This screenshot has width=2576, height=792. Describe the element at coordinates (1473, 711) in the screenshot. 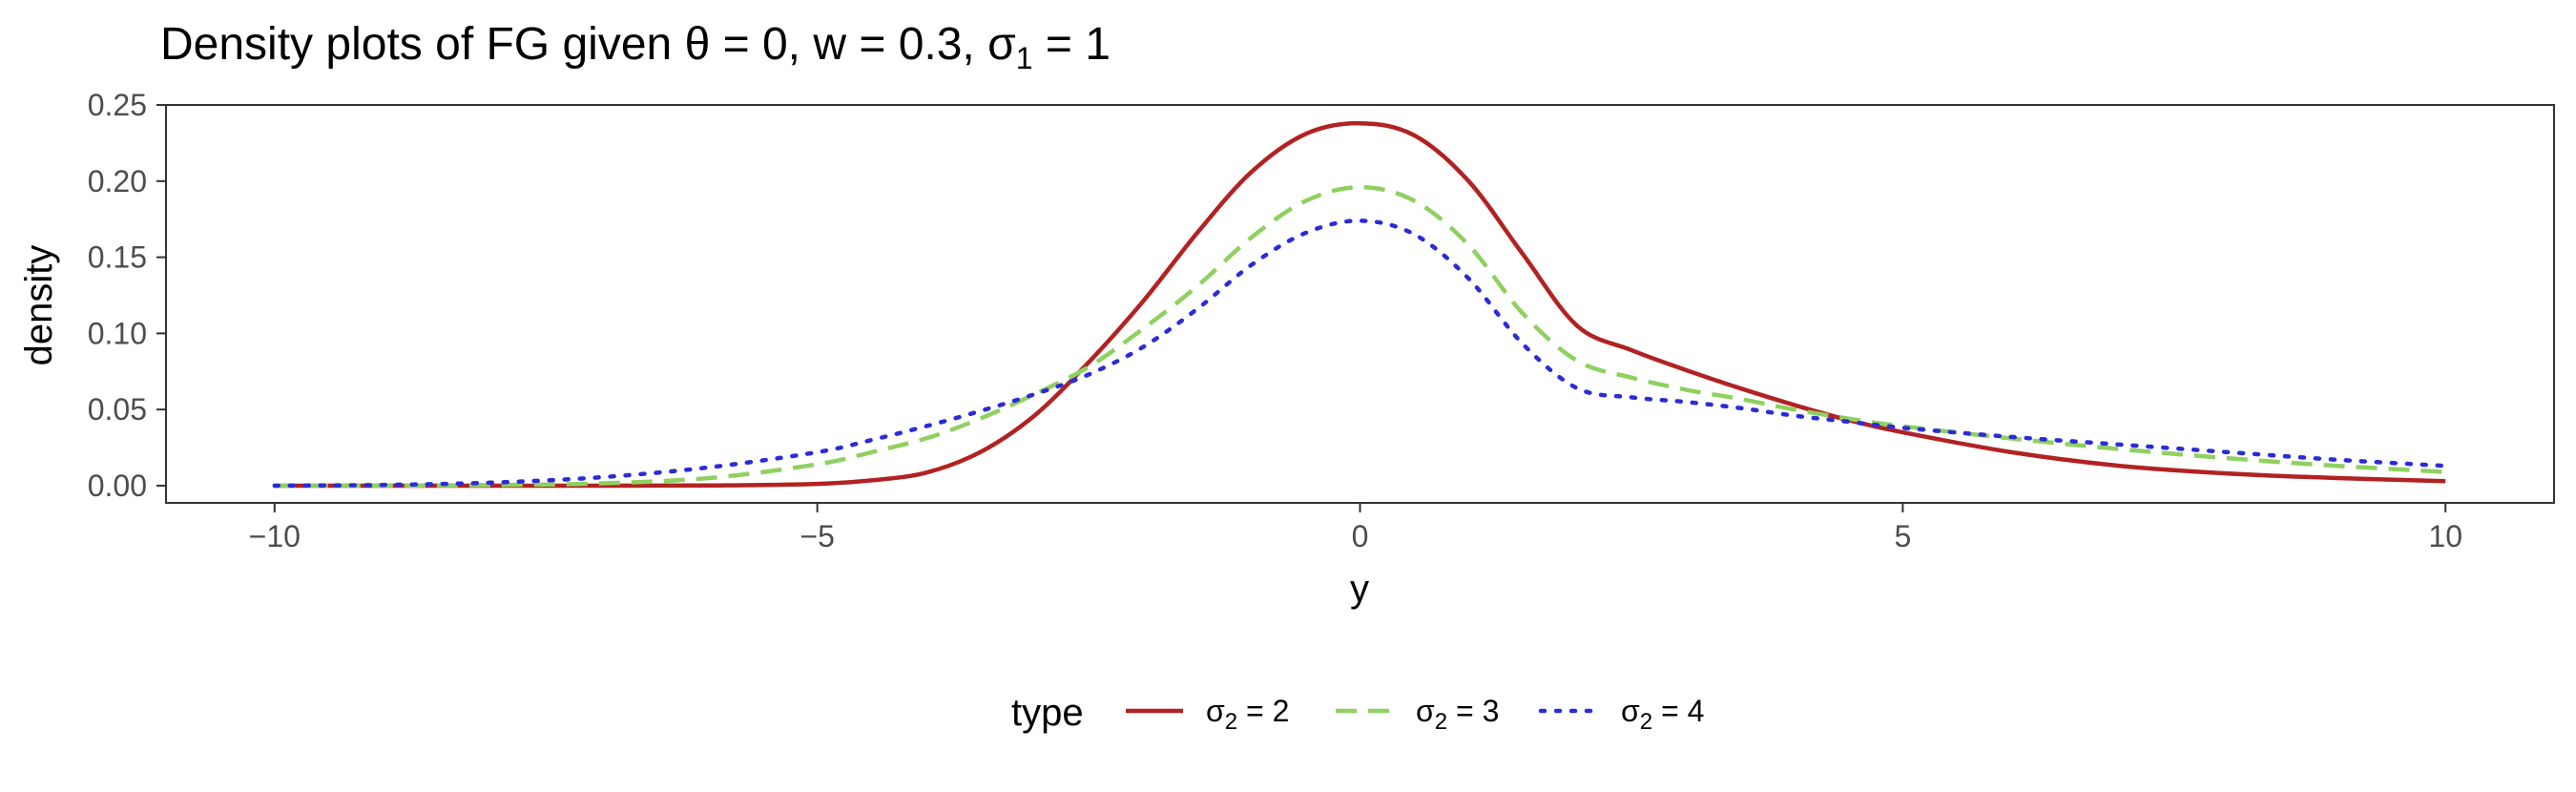

I see `legend-label-tail: = 3` at that location.